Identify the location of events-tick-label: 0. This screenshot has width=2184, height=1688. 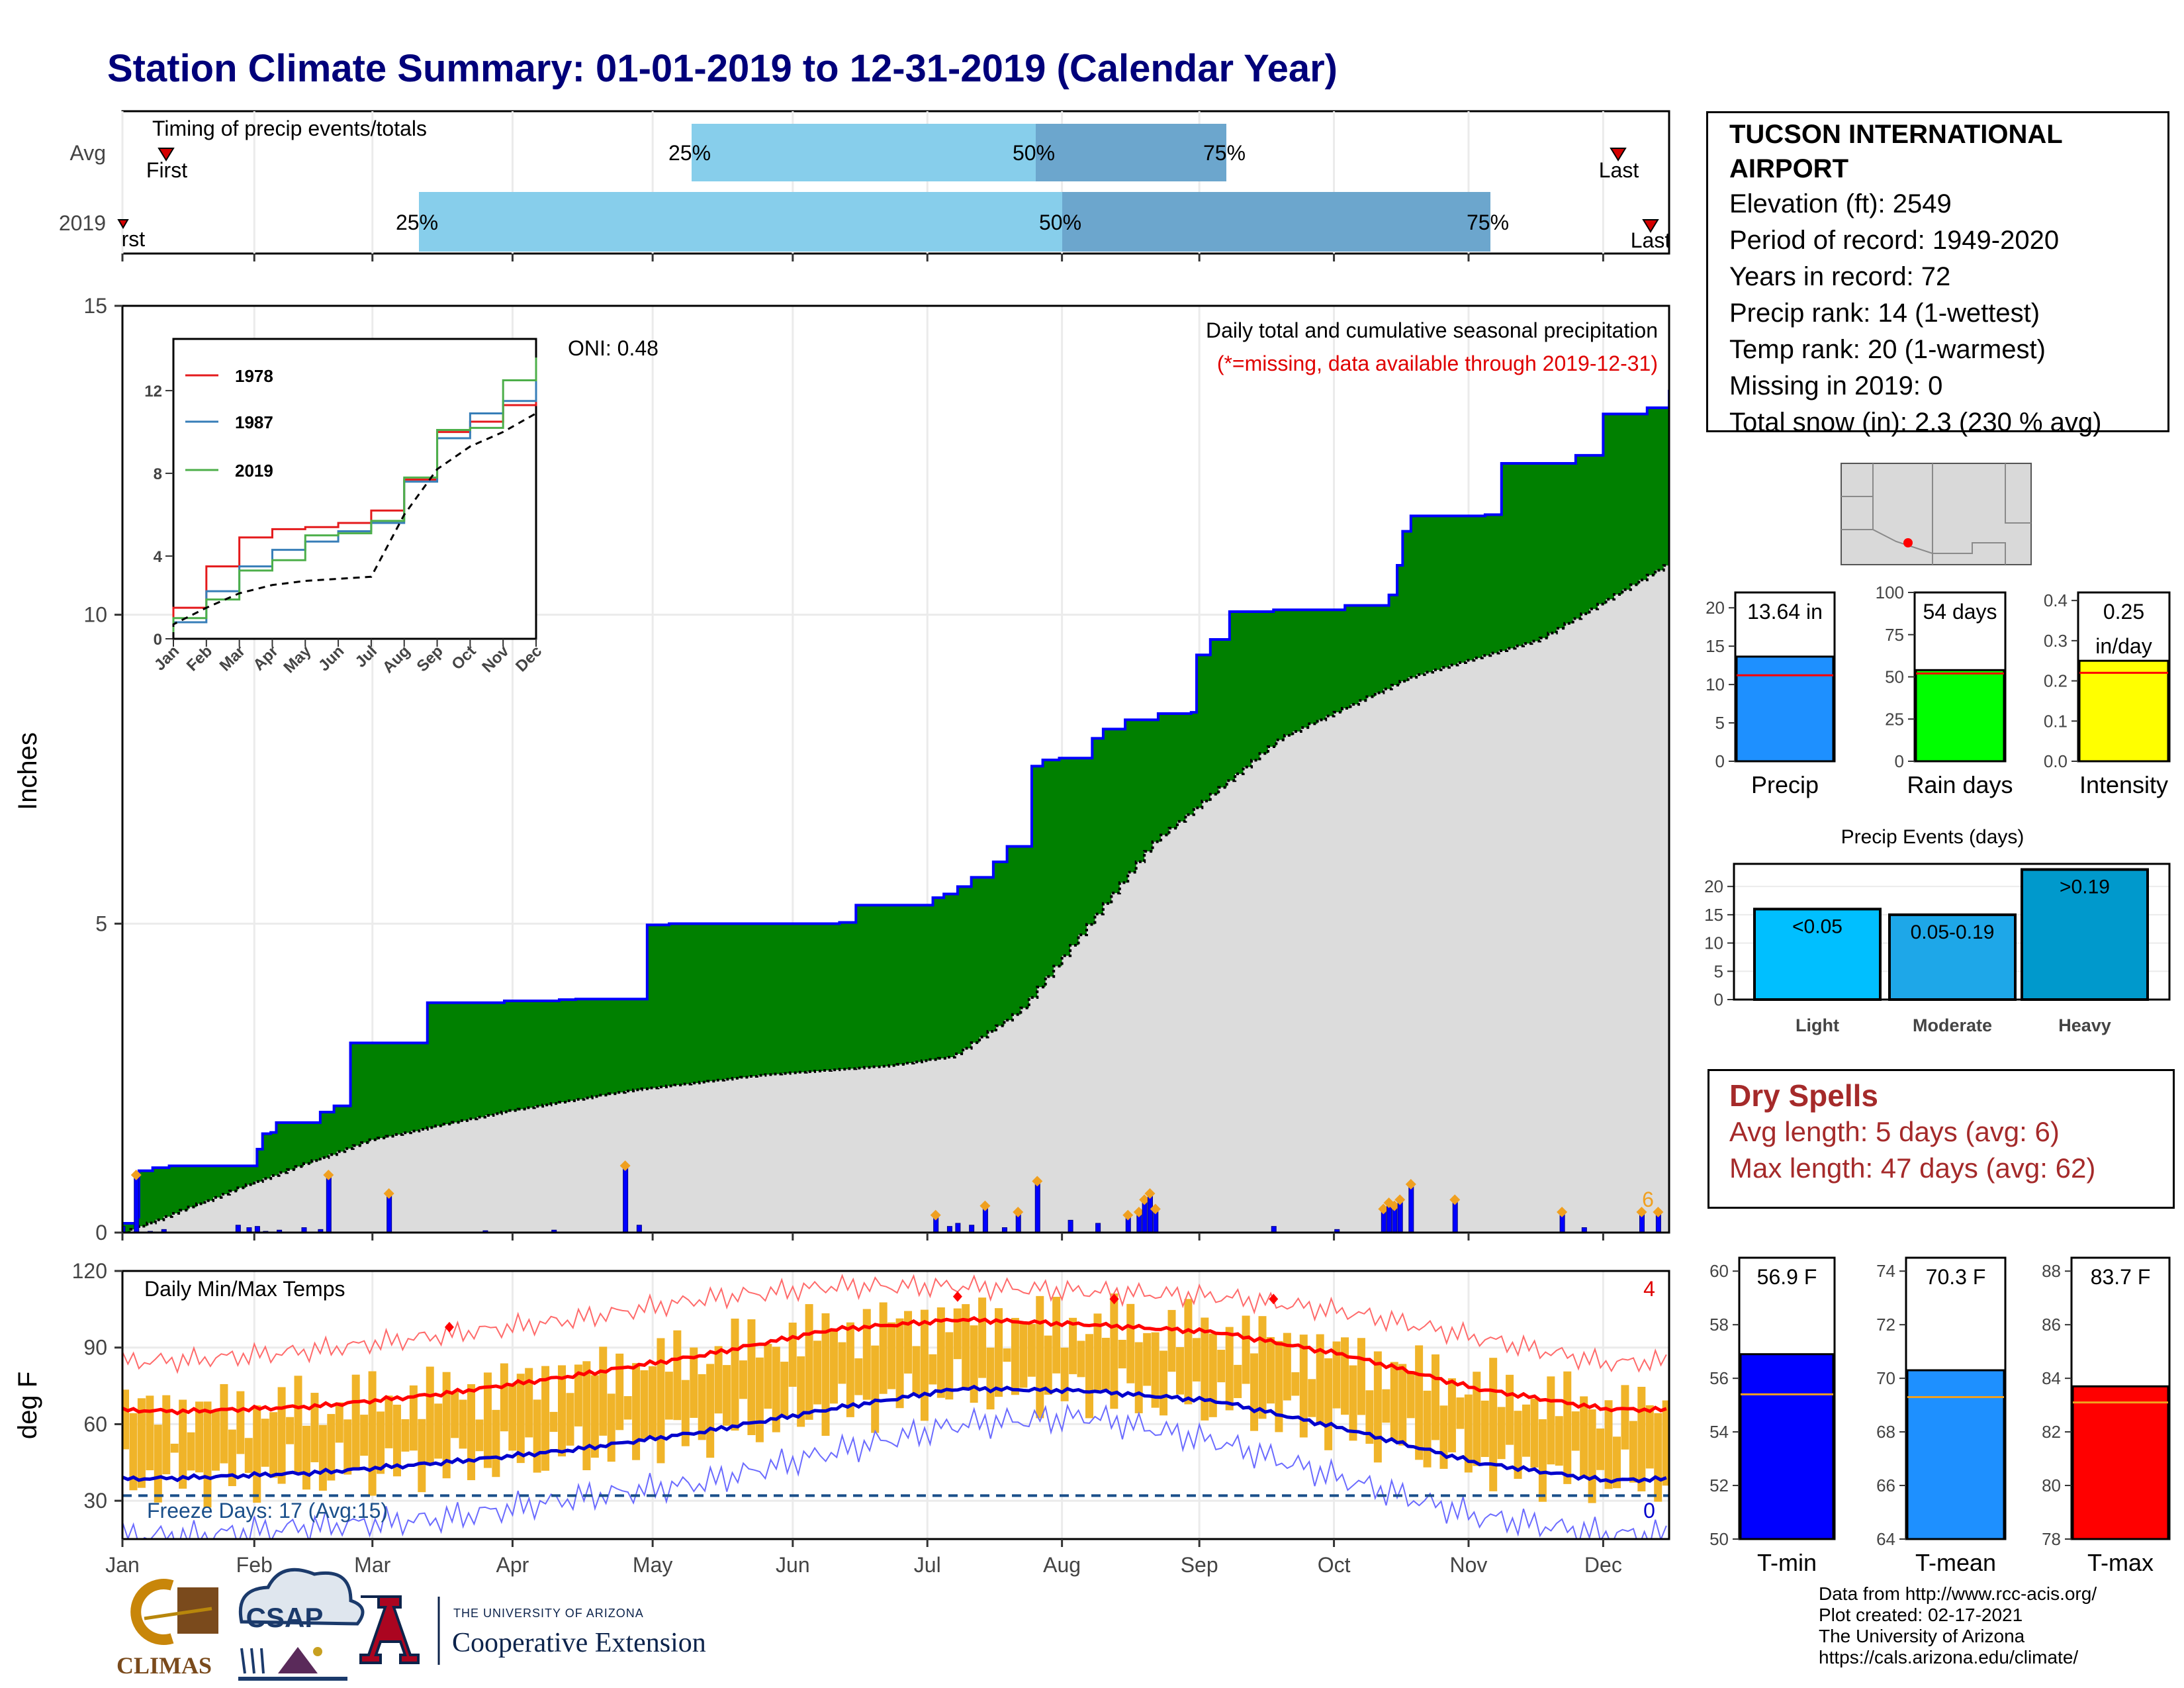
(1718, 999).